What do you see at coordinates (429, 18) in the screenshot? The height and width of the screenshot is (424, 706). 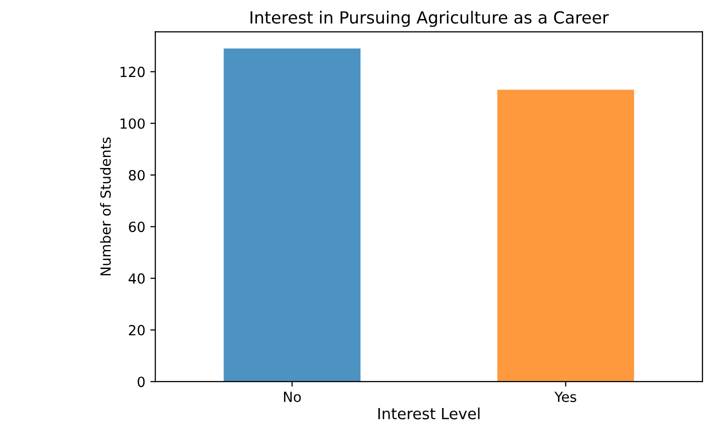 I see `chart-title: Interest in Pursuing Agriculture as a Career` at bounding box center [429, 18].